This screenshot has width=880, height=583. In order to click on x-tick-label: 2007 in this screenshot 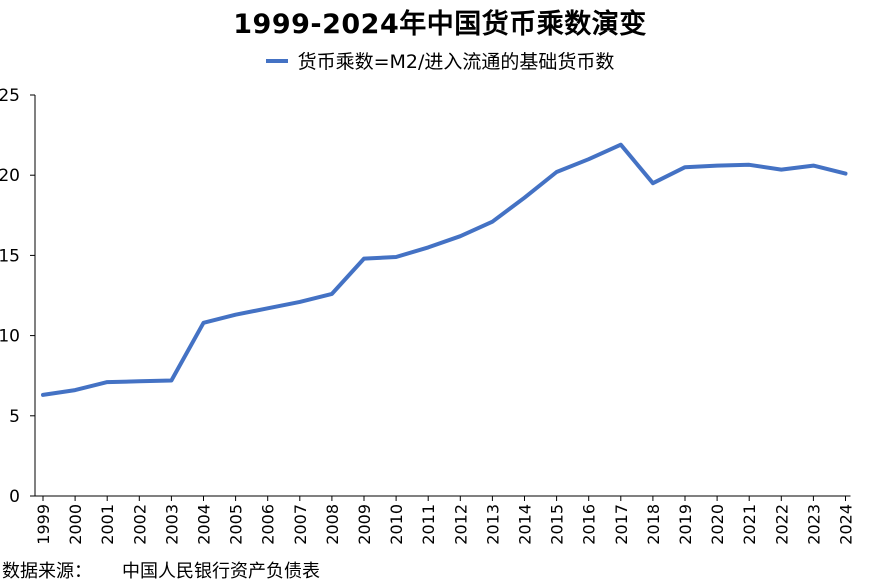, I will do `click(300, 524)`.